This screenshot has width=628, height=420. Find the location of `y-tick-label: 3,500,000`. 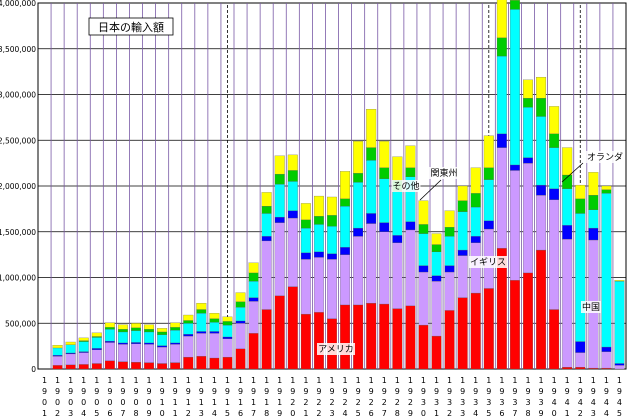

y-tick-label: 3,500,000 is located at coordinates (18, 49).